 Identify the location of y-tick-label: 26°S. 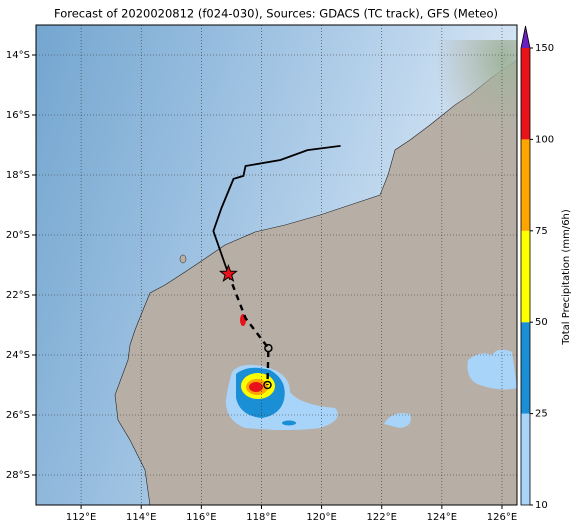
(18, 415).